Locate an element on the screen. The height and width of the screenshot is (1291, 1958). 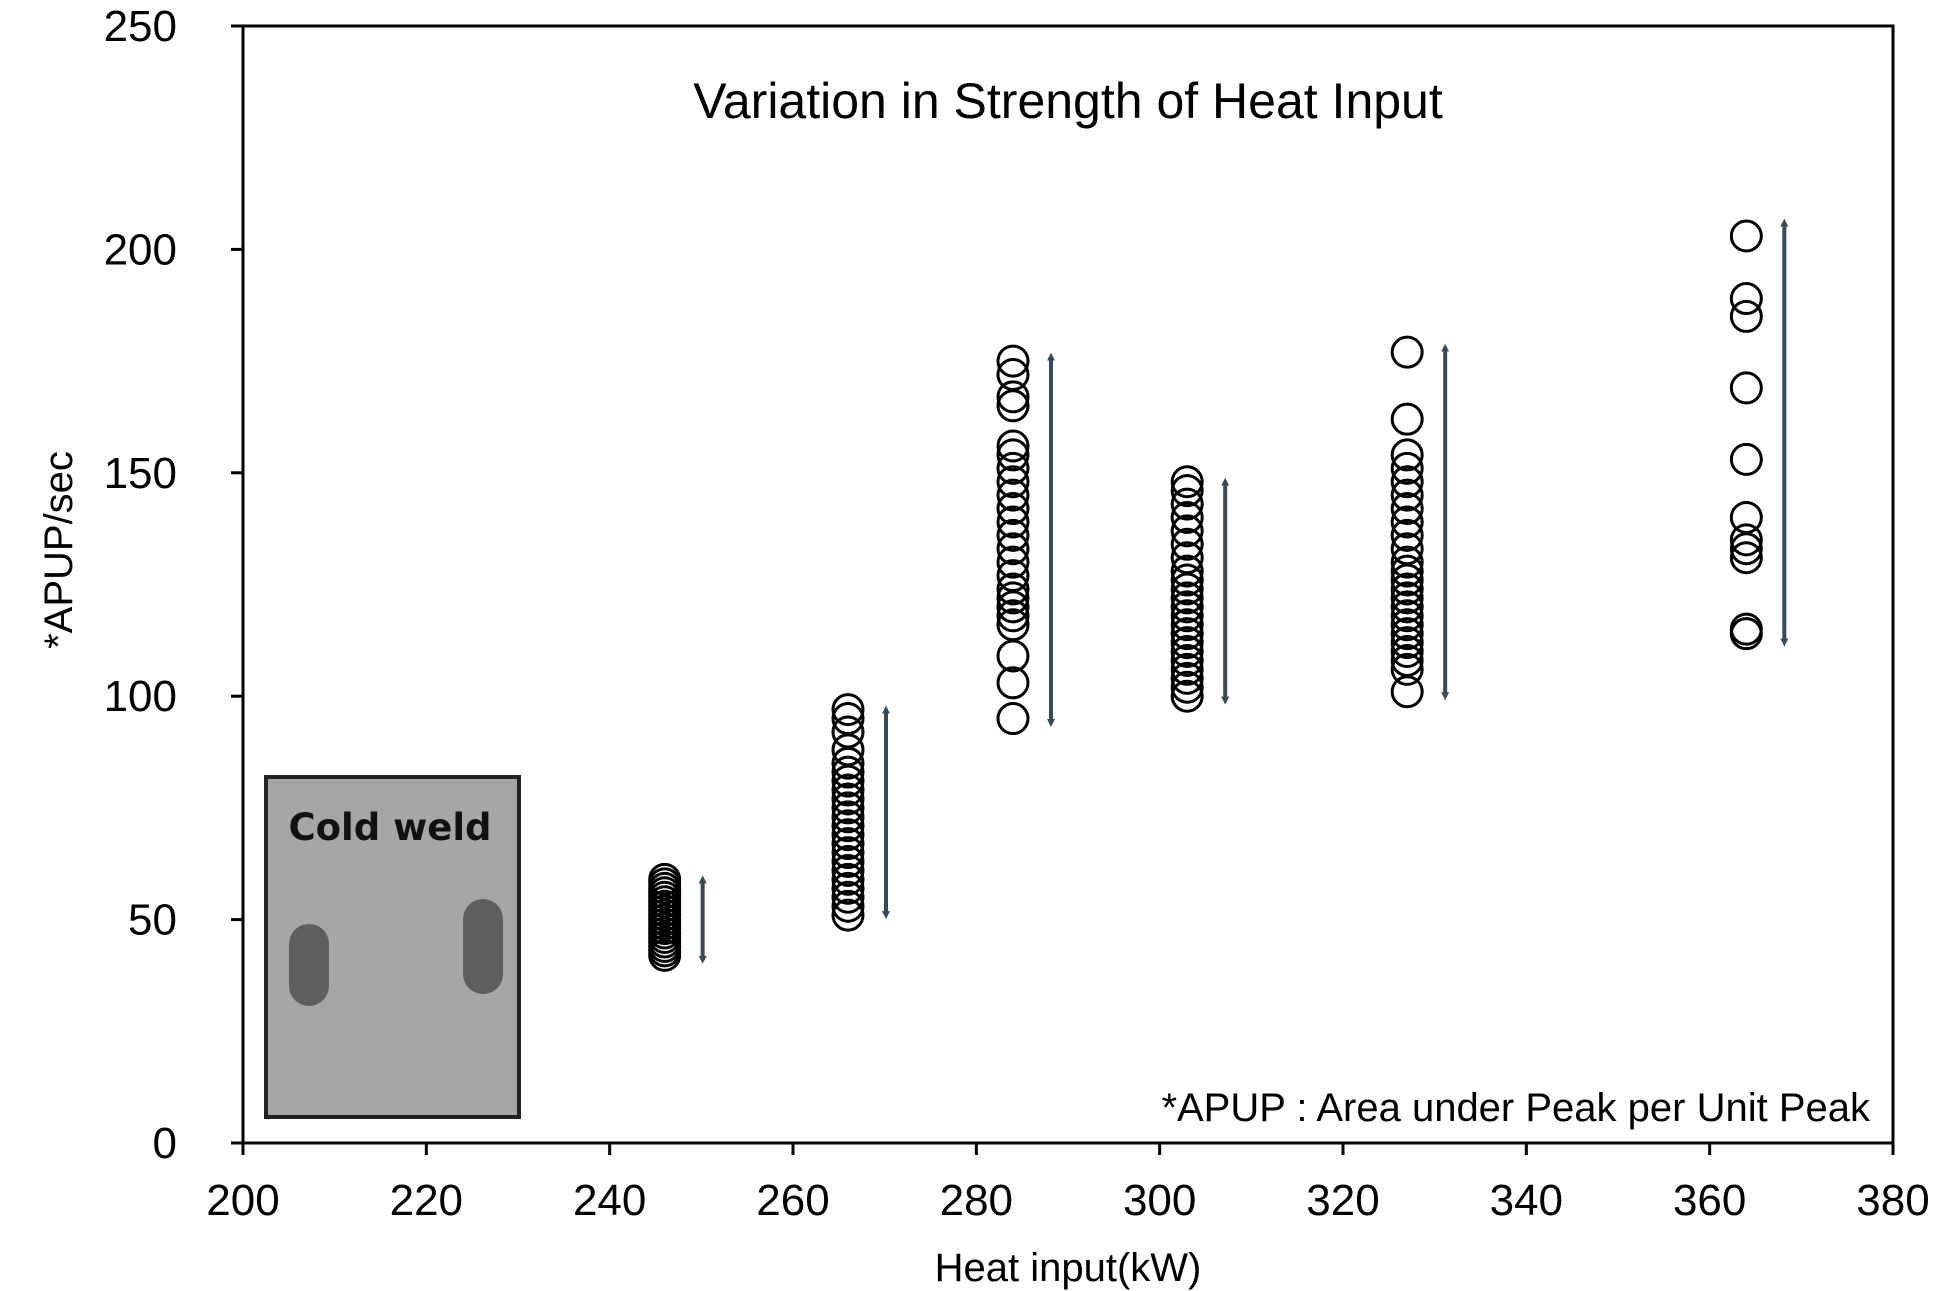
x-tick-label: 280 is located at coordinates (976, 1200).